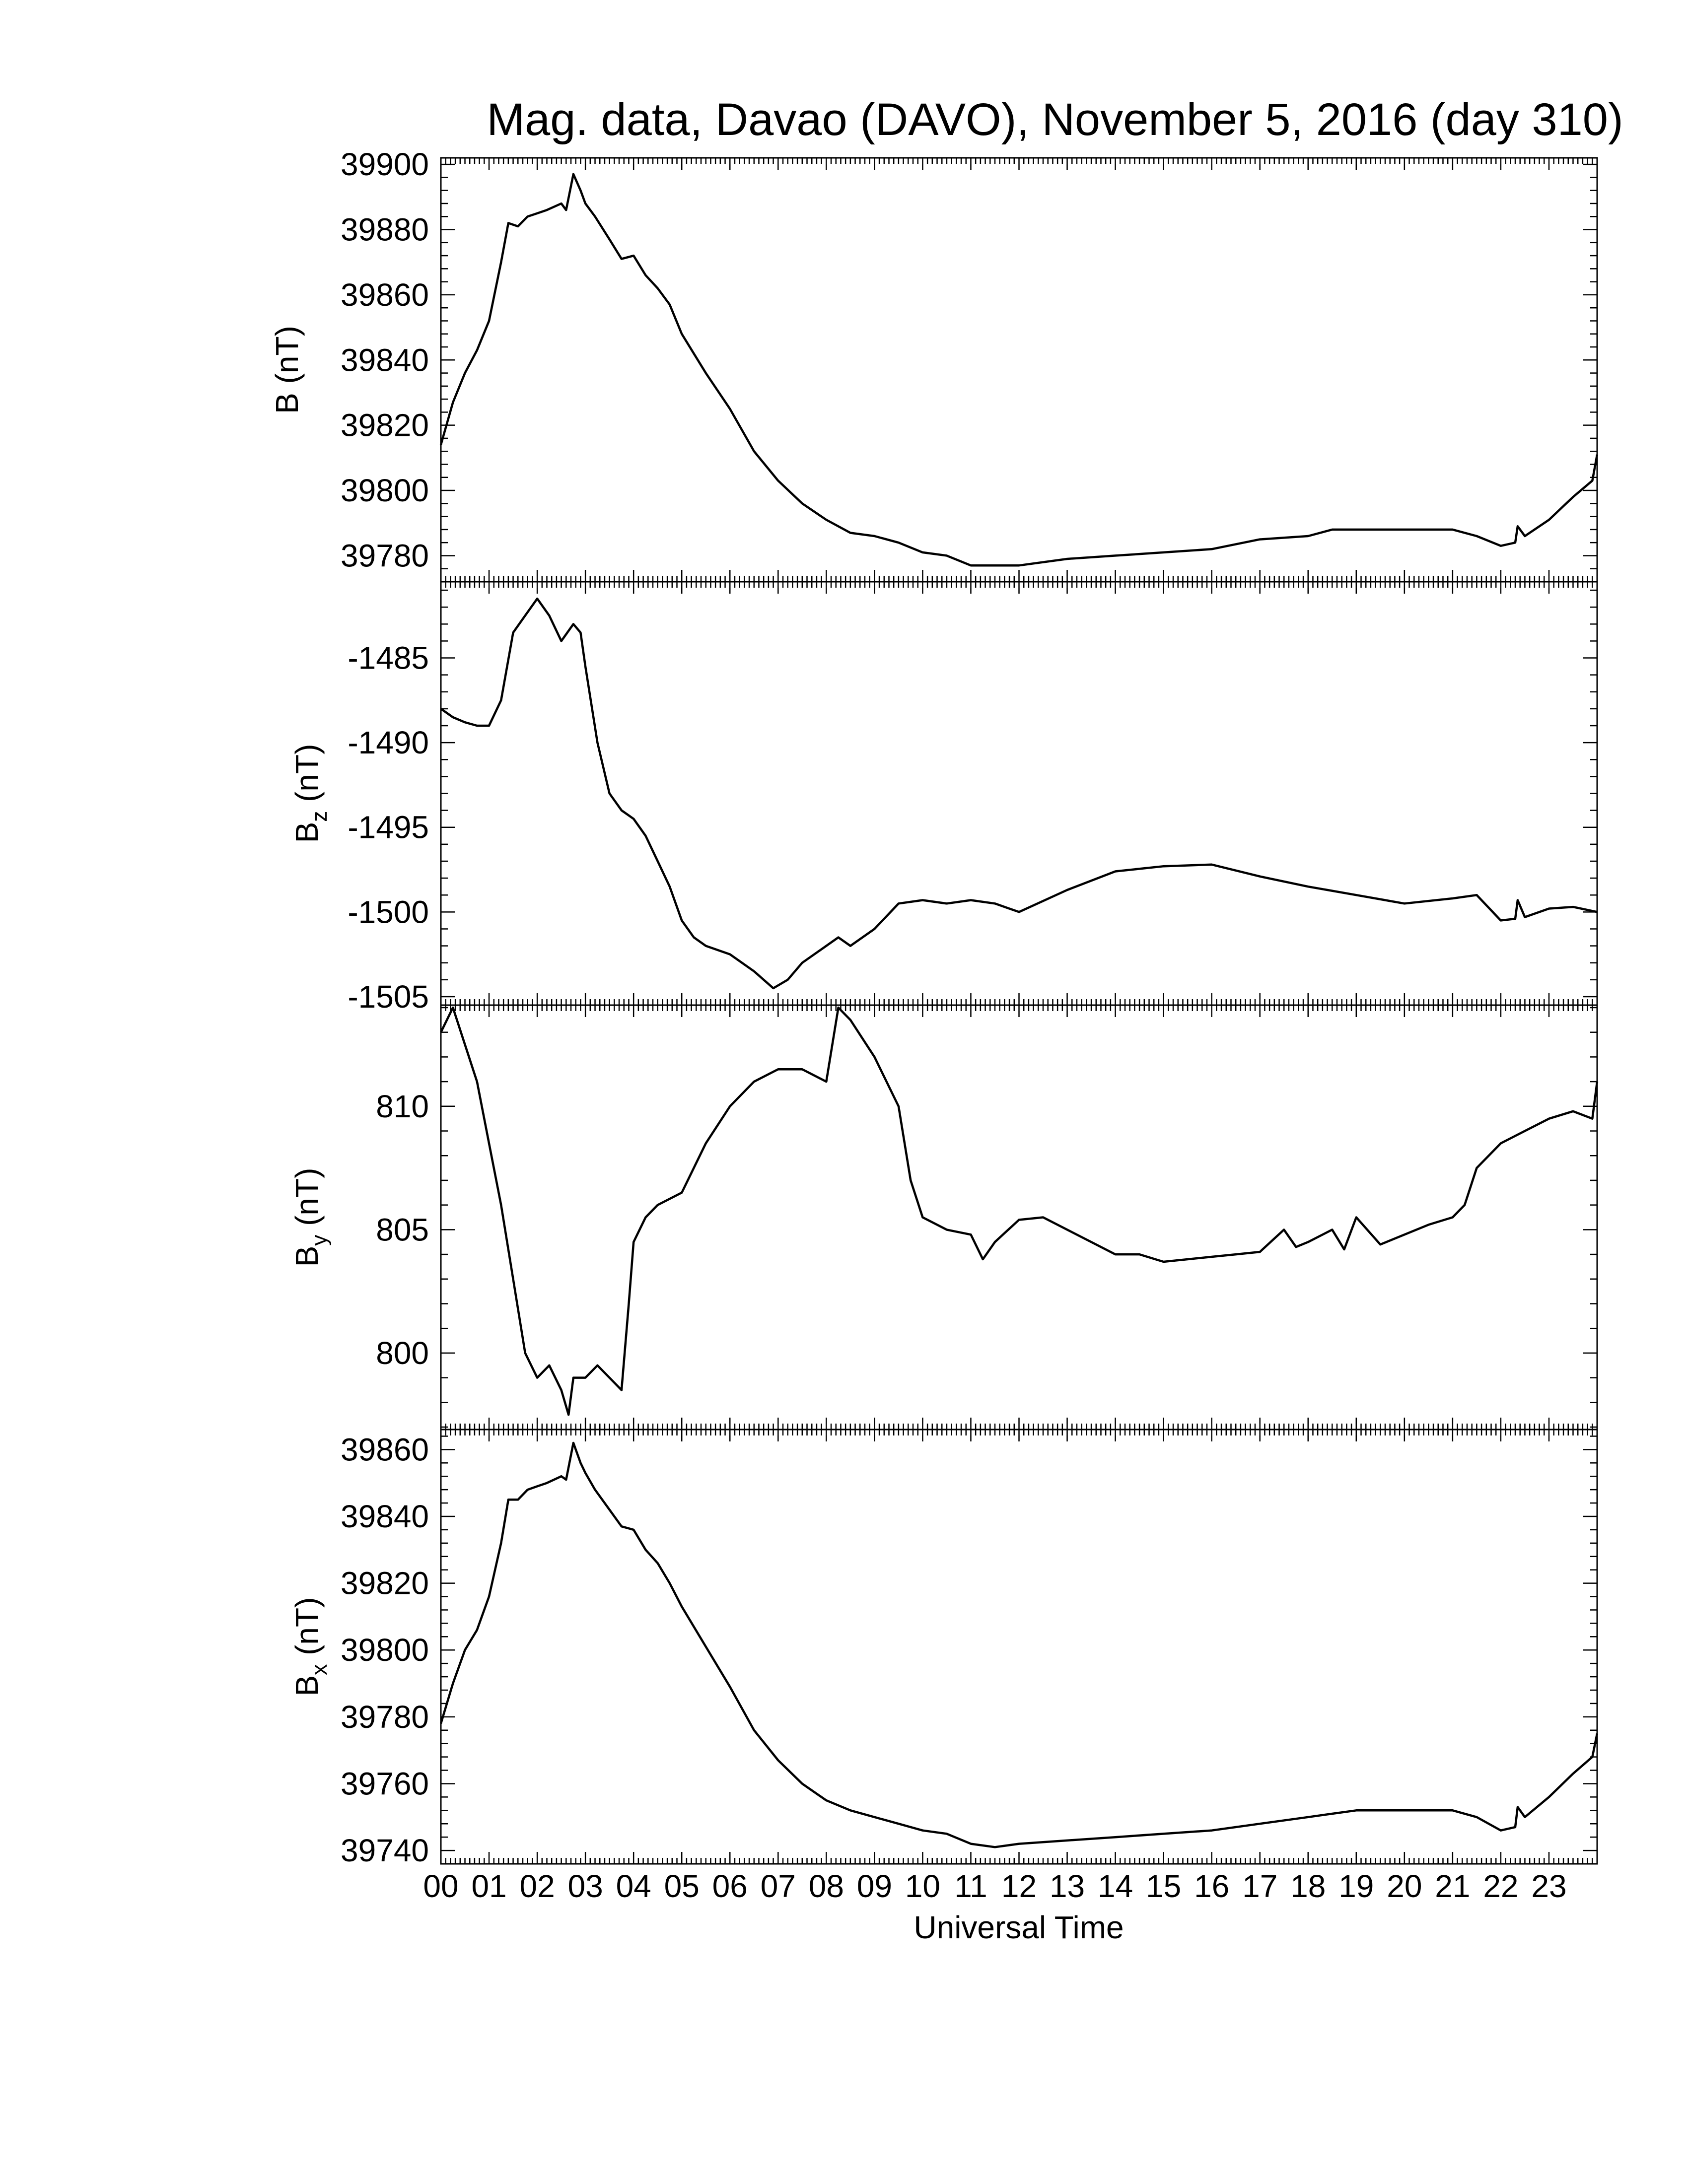  Describe the element at coordinates (440, 1886) in the screenshot. I see `x-tick-label: 00` at that location.